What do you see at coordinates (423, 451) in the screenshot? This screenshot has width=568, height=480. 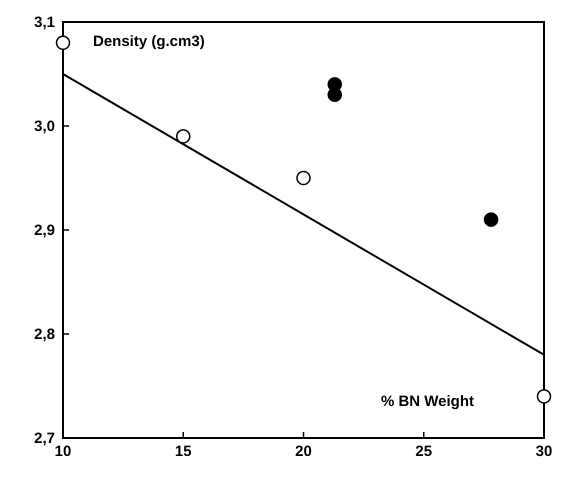 I see `x-tick-label: 25` at bounding box center [423, 451].